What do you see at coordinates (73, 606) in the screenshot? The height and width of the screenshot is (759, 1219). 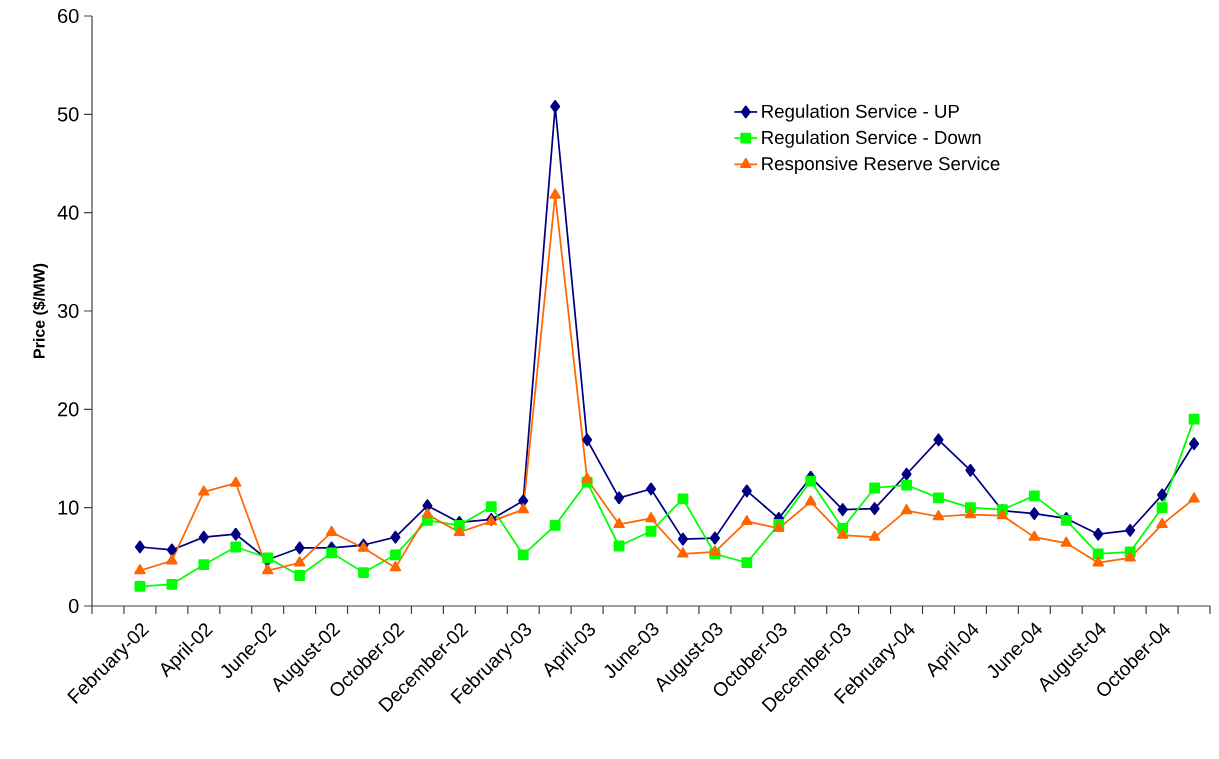 I see `y-tick-label: 0` at bounding box center [73, 606].